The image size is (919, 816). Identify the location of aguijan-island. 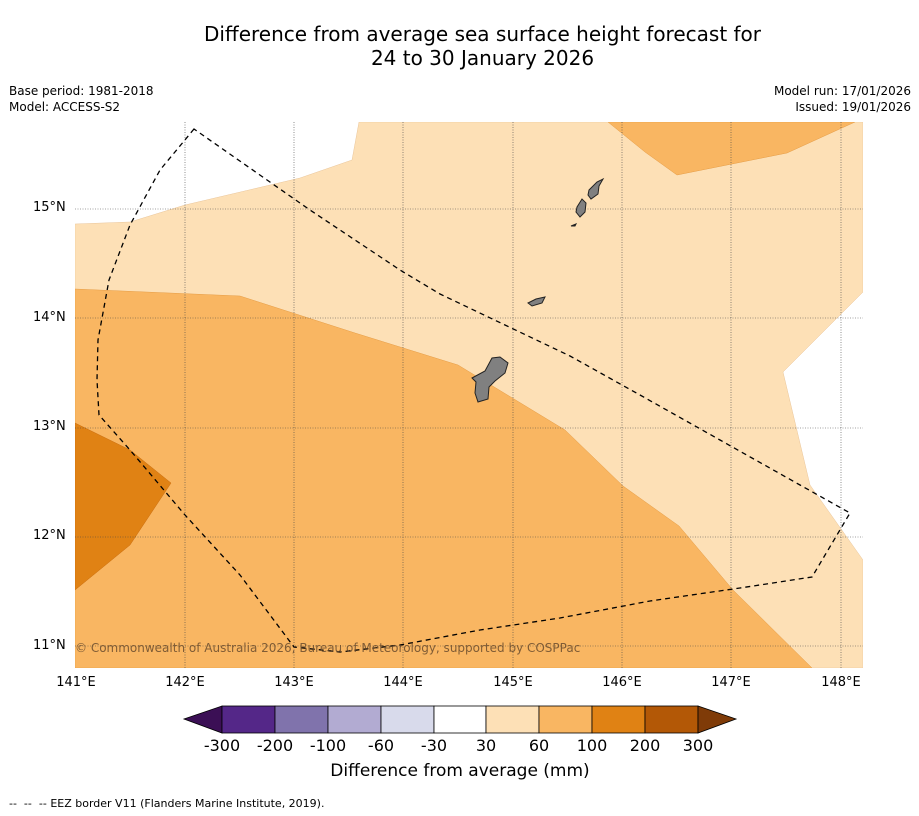
(574, 225).